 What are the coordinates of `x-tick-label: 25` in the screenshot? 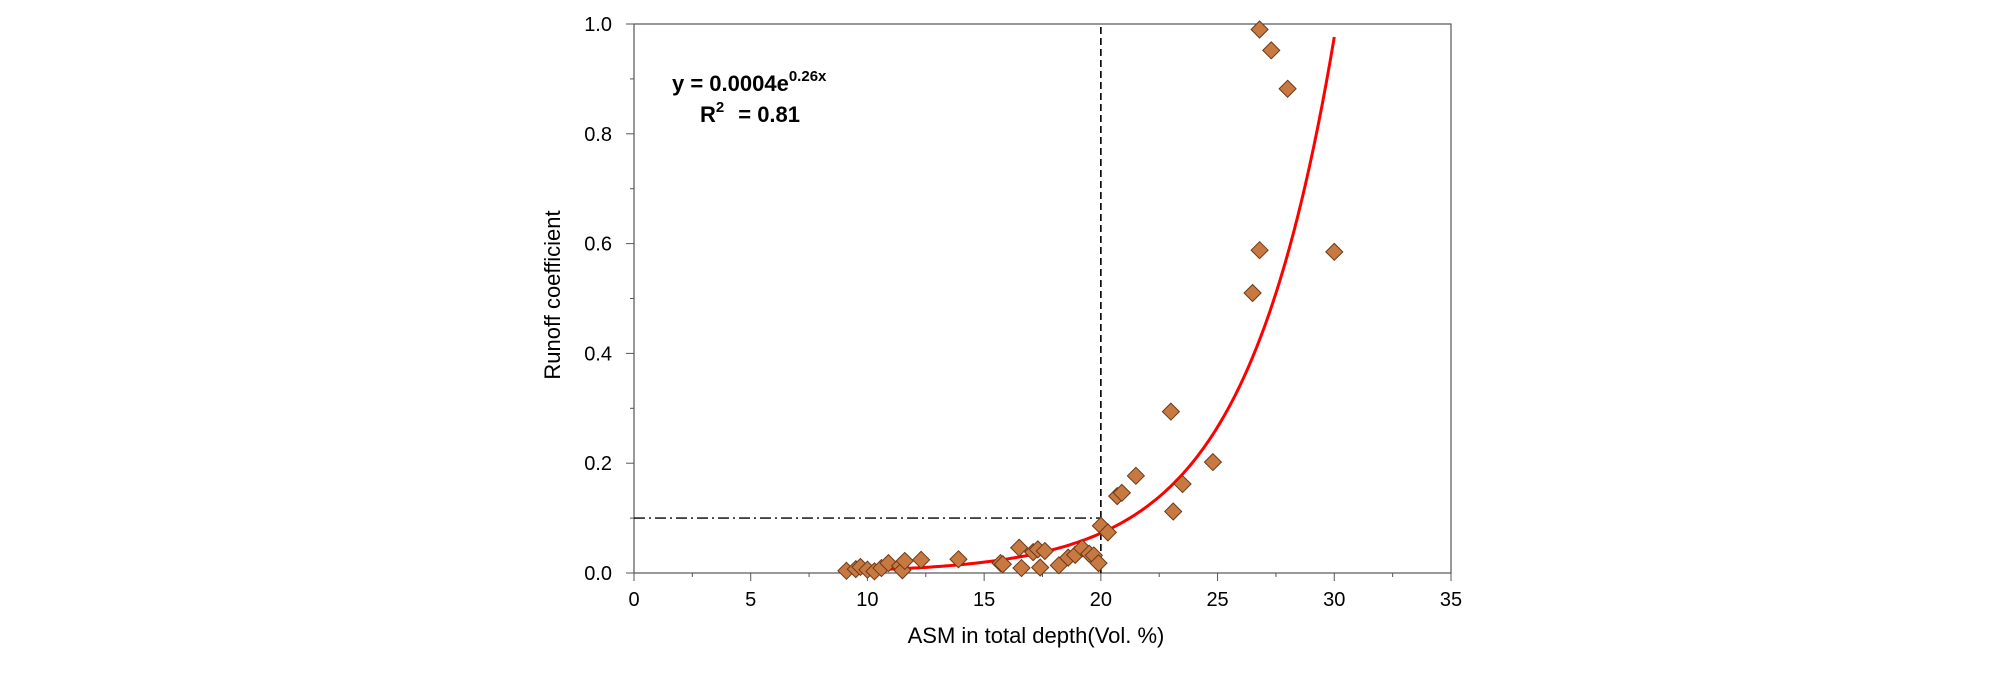 It's located at (1217, 600).